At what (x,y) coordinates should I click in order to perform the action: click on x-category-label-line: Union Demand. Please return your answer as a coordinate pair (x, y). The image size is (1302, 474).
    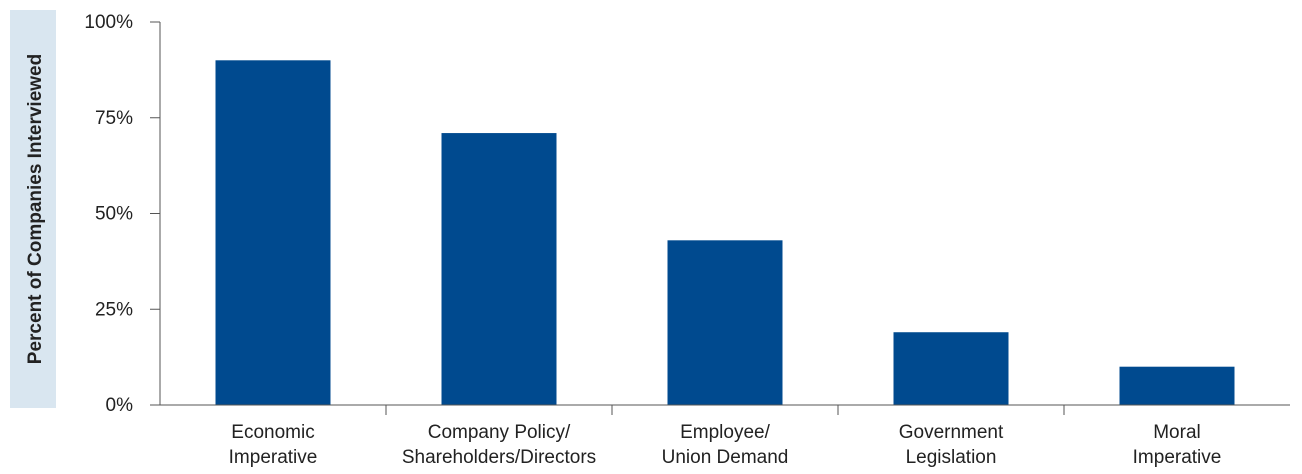
    Looking at the image, I should click on (725, 457).